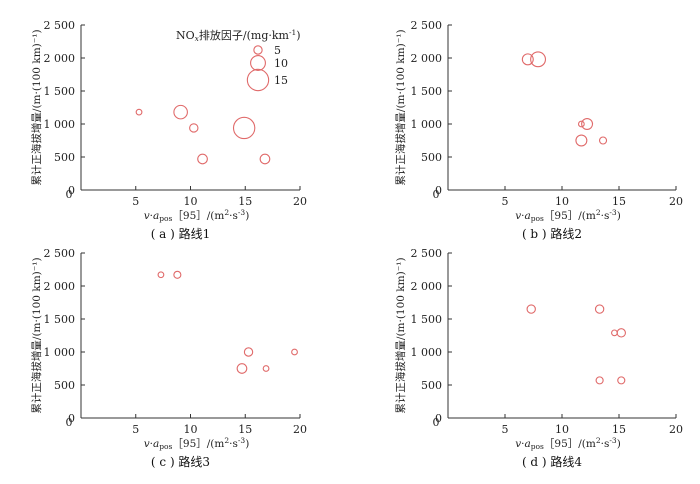  I want to click on legend-label: 15, so click(281, 80).